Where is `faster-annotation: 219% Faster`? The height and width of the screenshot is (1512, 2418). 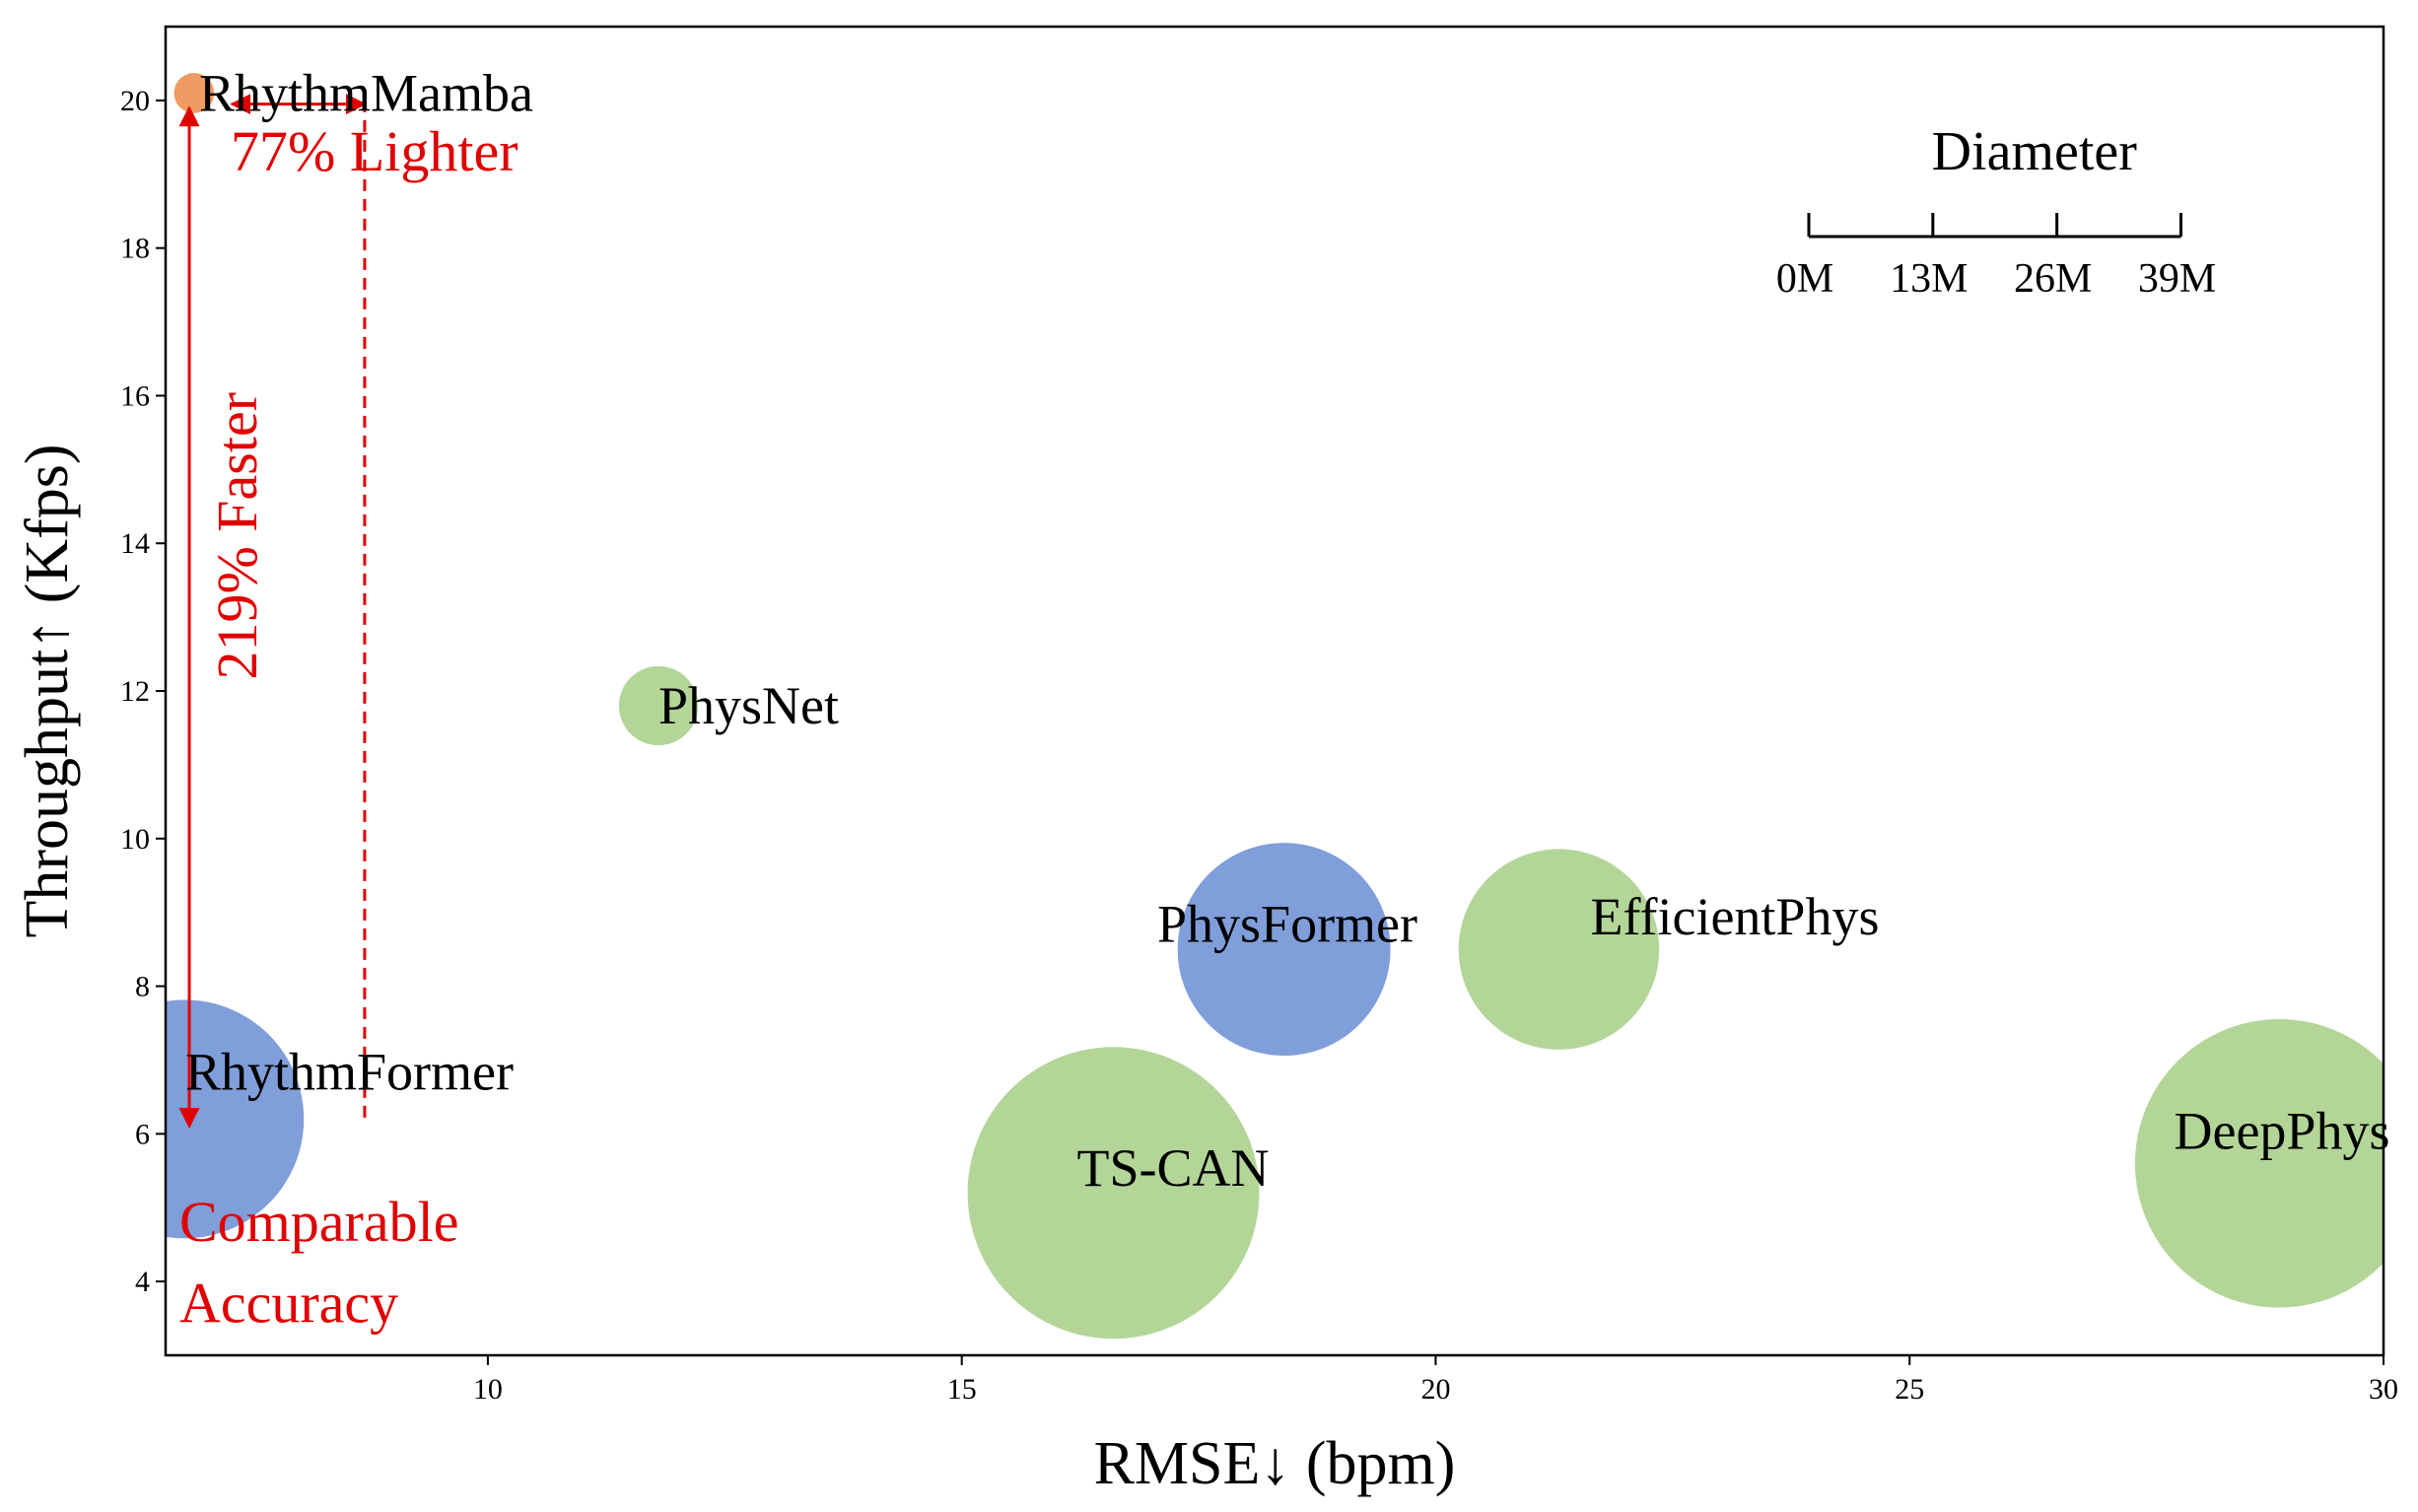
faster-annotation: 219% Faster is located at coordinates (237, 536).